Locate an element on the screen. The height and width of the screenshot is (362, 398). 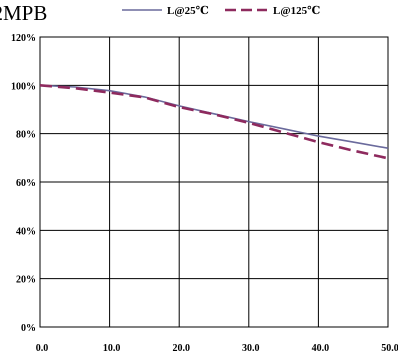
y-tick-label: 120% is located at coordinates (23, 38).